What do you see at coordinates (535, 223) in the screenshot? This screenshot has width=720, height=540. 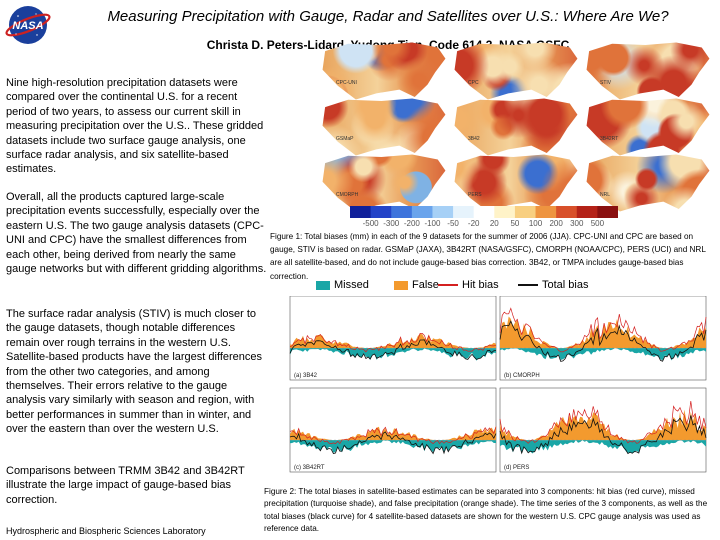 I see `colorbar-tick: 100` at bounding box center [535, 223].